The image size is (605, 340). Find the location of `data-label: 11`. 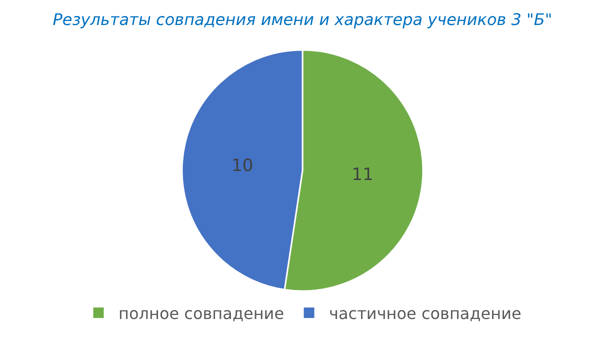

data-label: 11 is located at coordinates (363, 175).